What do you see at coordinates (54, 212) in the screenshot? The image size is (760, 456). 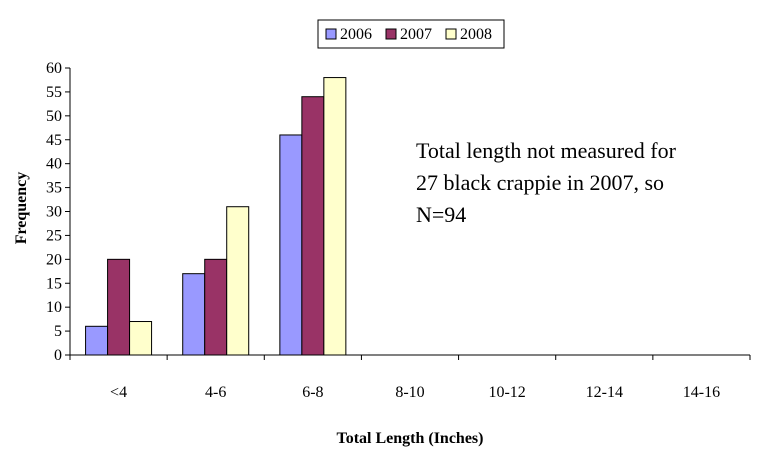 I see `y-tick-label: 30` at bounding box center [54, 212].